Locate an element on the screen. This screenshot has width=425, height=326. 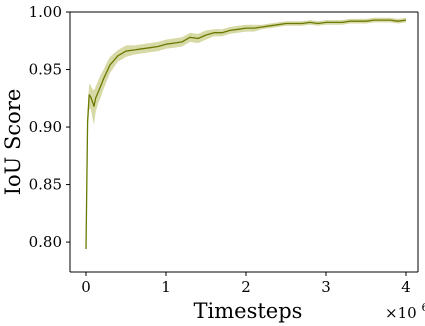
x-tick-label: 2 is located at coordinates (246, 287).